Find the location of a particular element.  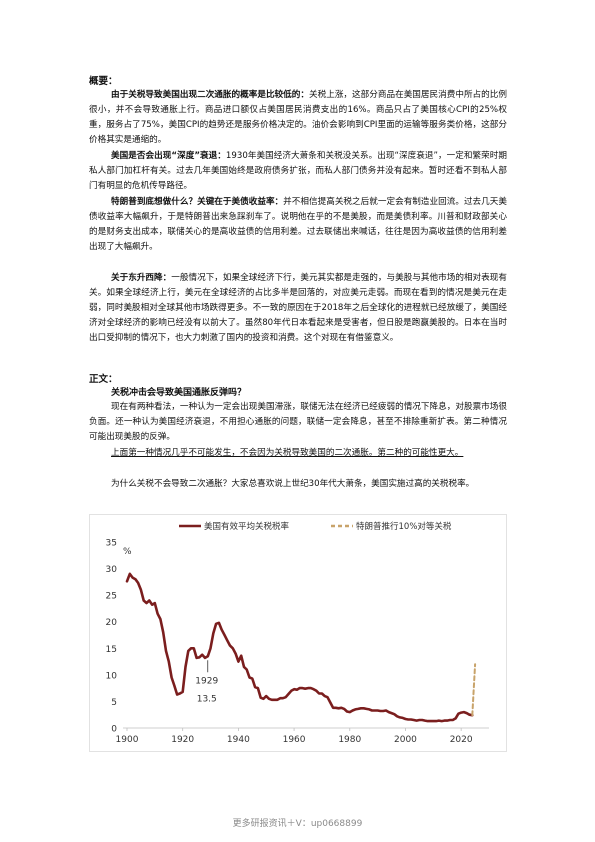

x-axis: 1900 1920 1940 1960 1980 2000 2020 is located at coordinates (302, 736).